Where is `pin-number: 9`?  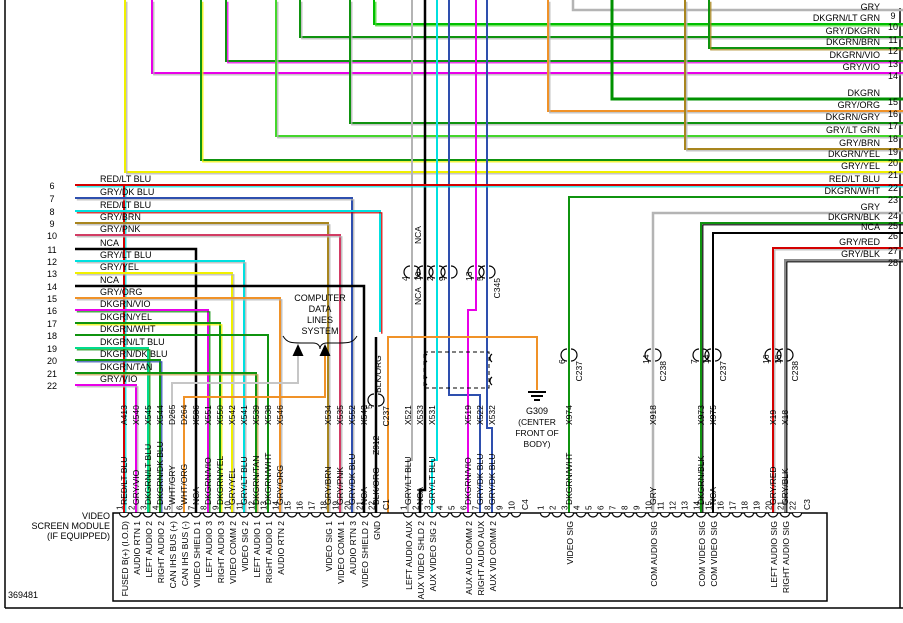 pin-number: 9 is located at coordinates (216, 507).